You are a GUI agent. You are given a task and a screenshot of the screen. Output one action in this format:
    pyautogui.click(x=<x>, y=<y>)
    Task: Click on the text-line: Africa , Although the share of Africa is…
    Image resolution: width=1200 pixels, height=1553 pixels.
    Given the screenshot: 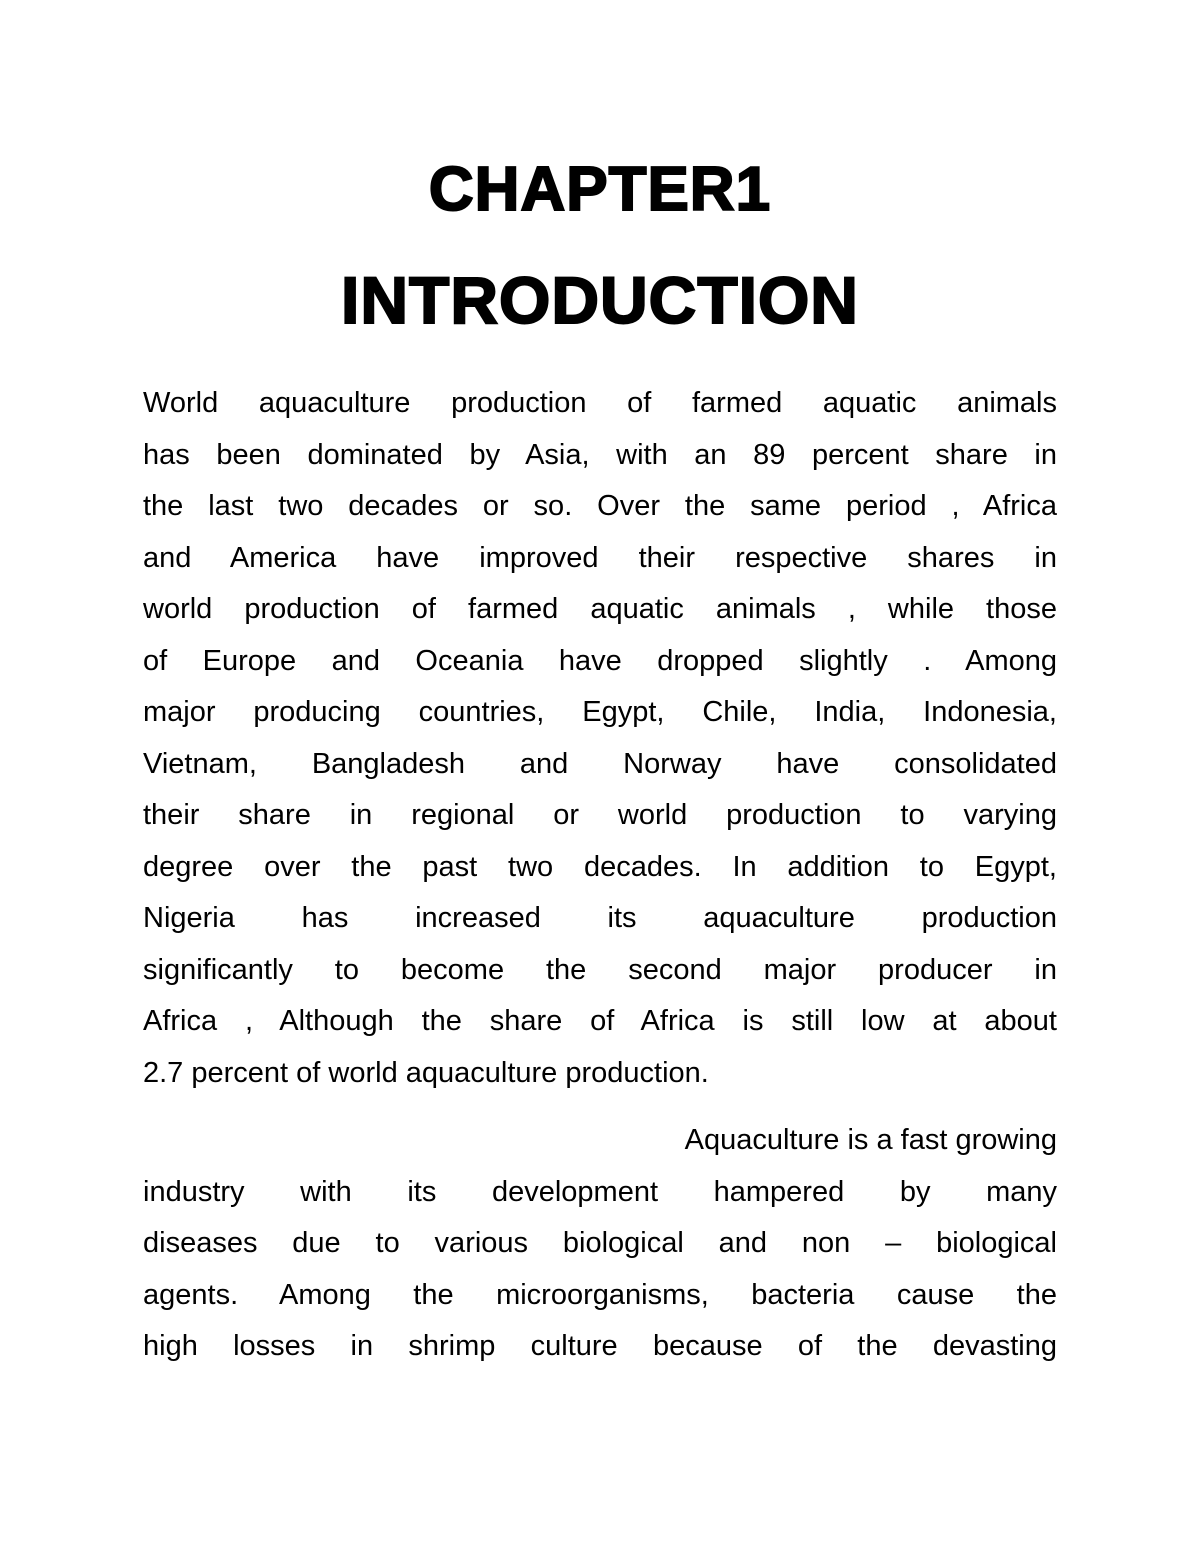 What is the action you would take?
    pyautogui.click(x=600, y=1021)
    